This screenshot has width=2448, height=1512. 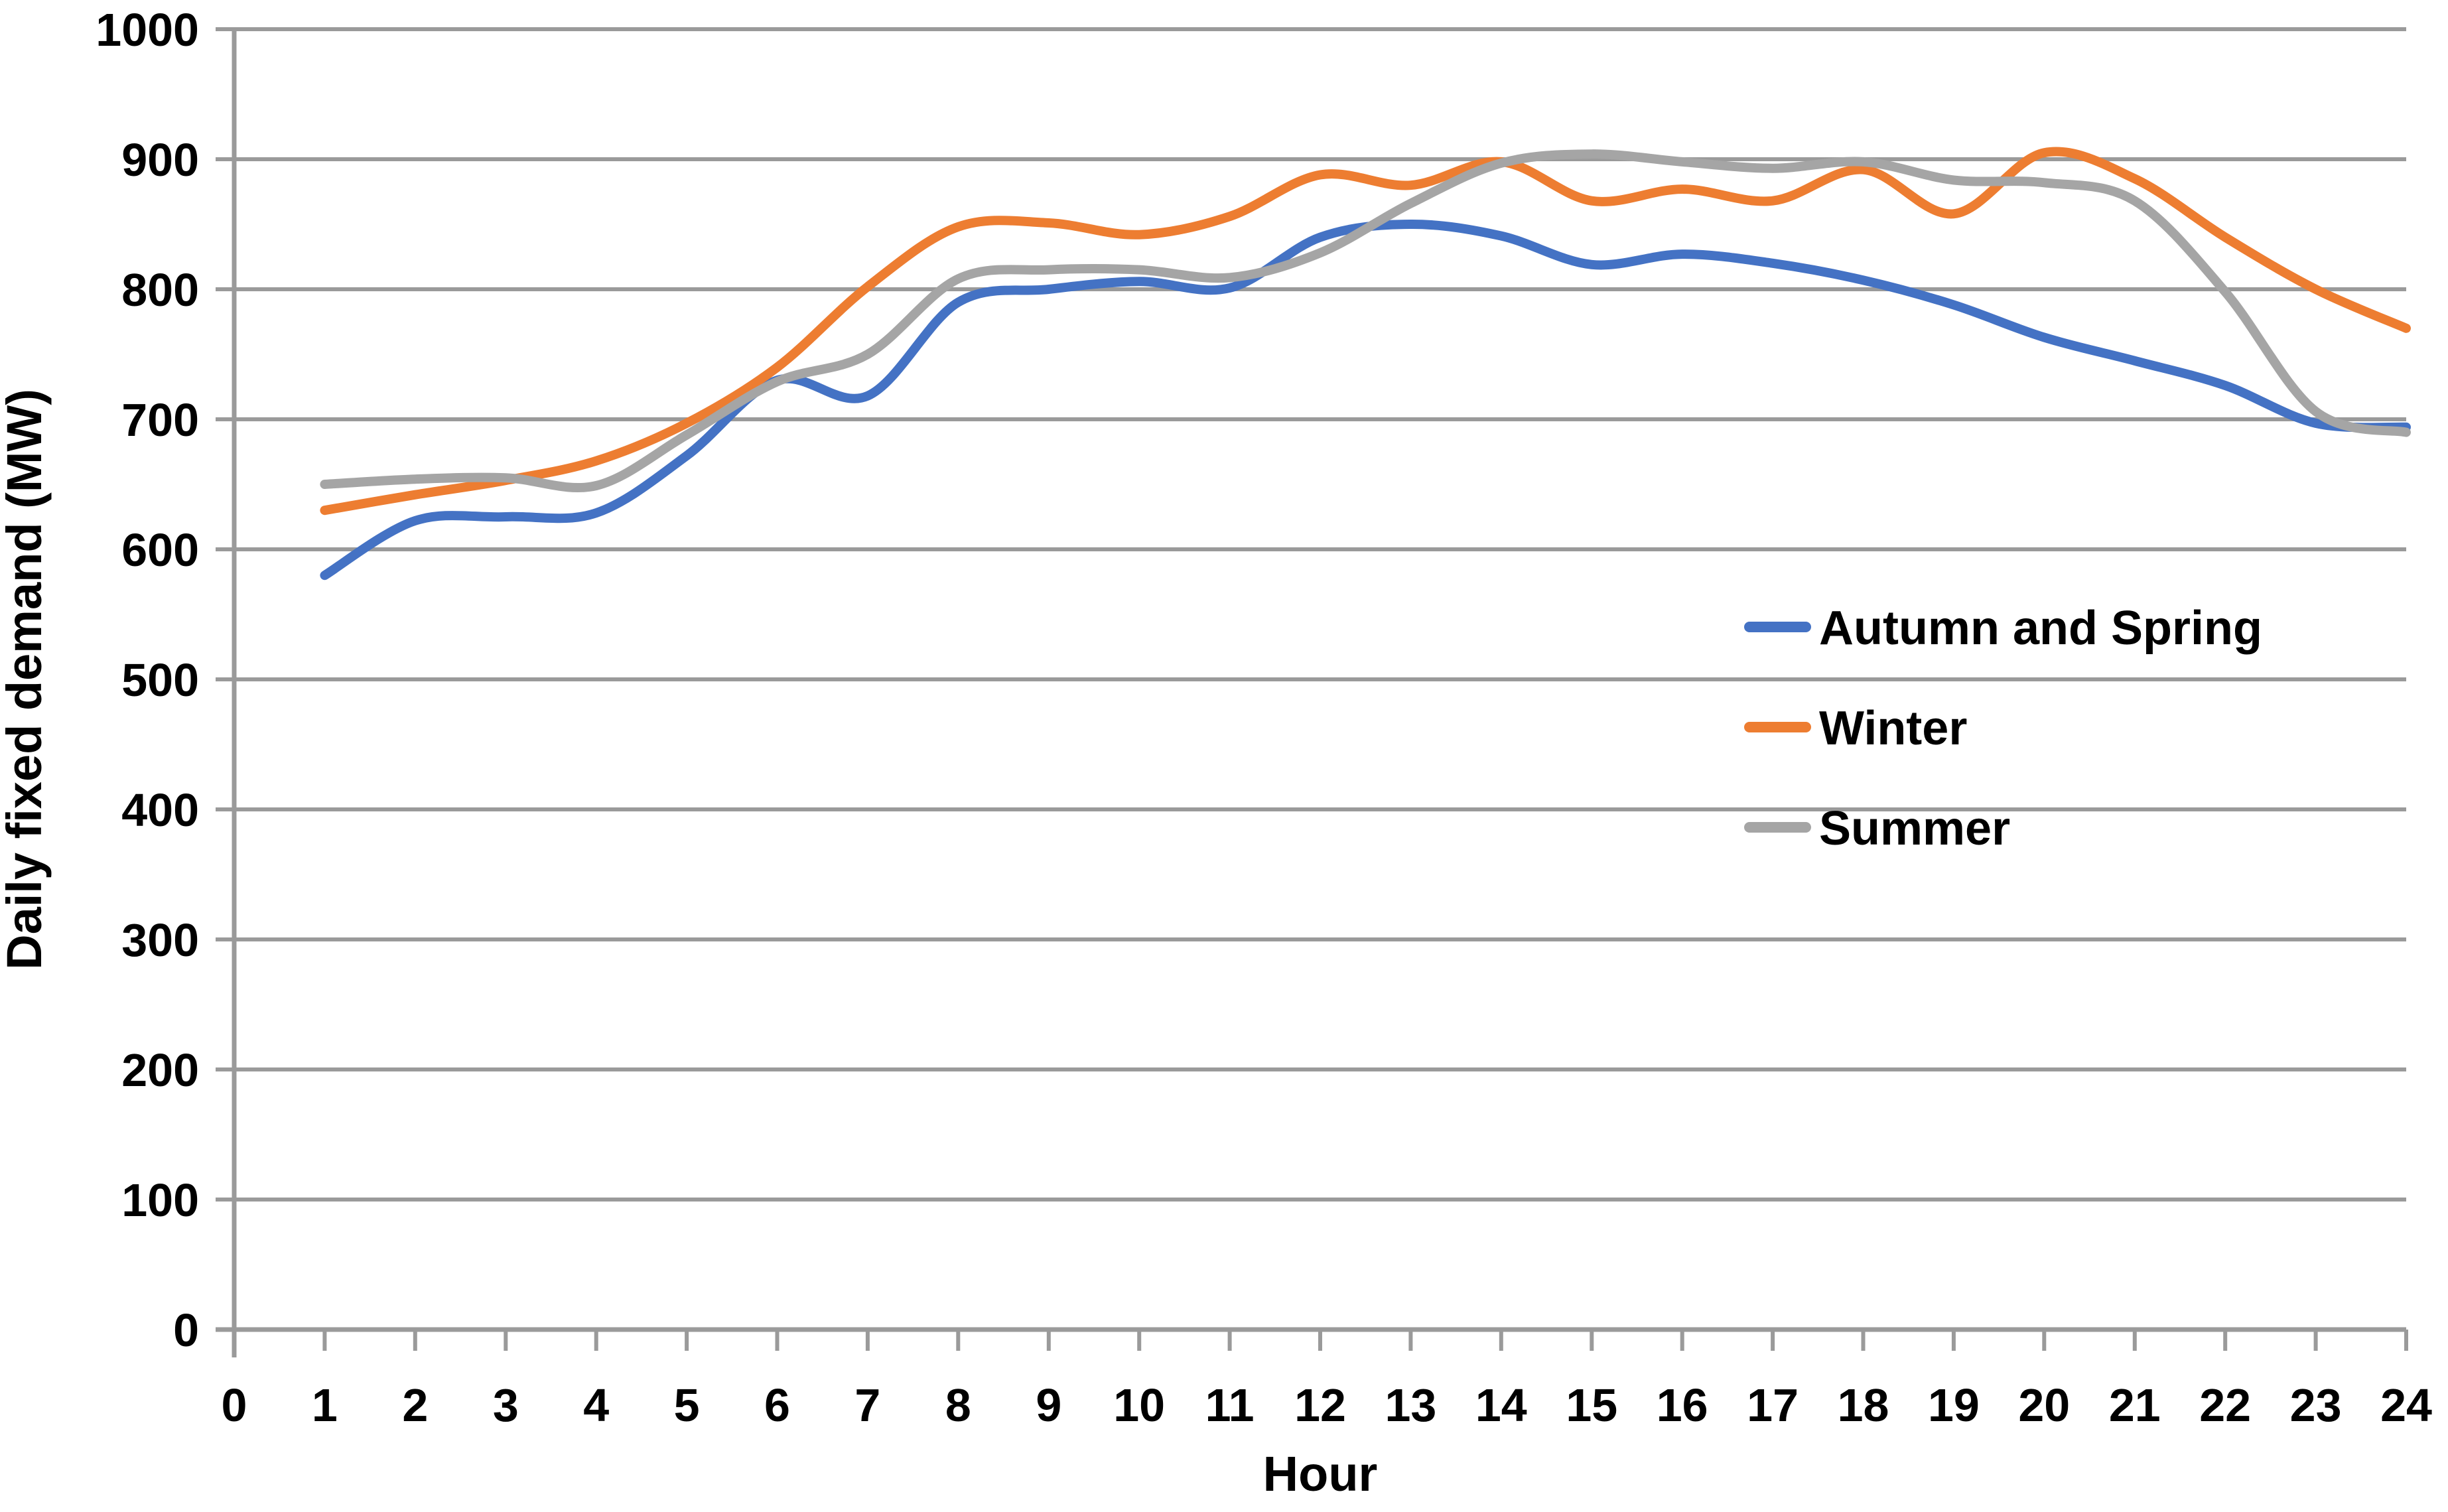 I want to click on x-axis-title: Hour, so click(x=1320, y=1473).